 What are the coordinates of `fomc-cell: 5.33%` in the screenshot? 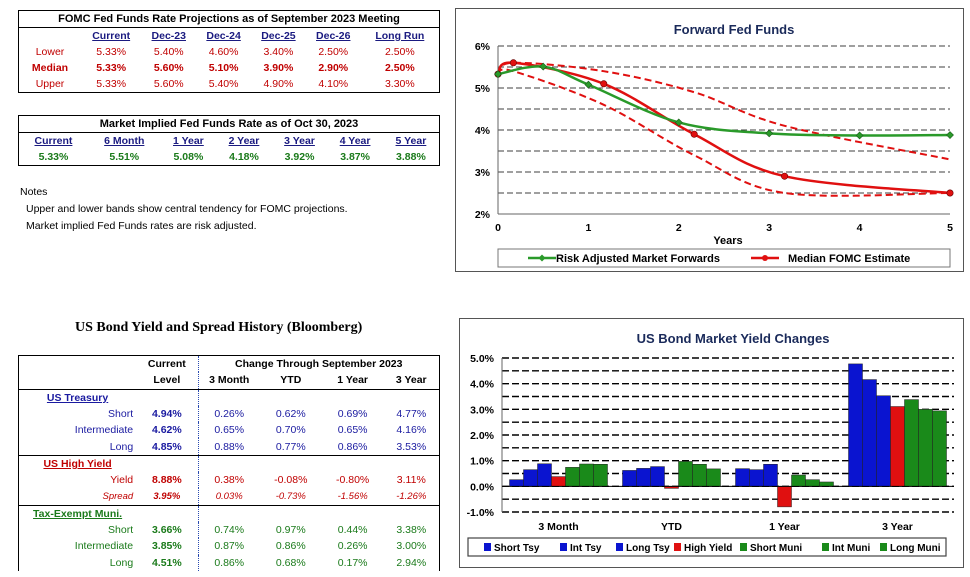 It's located at (111, 68).